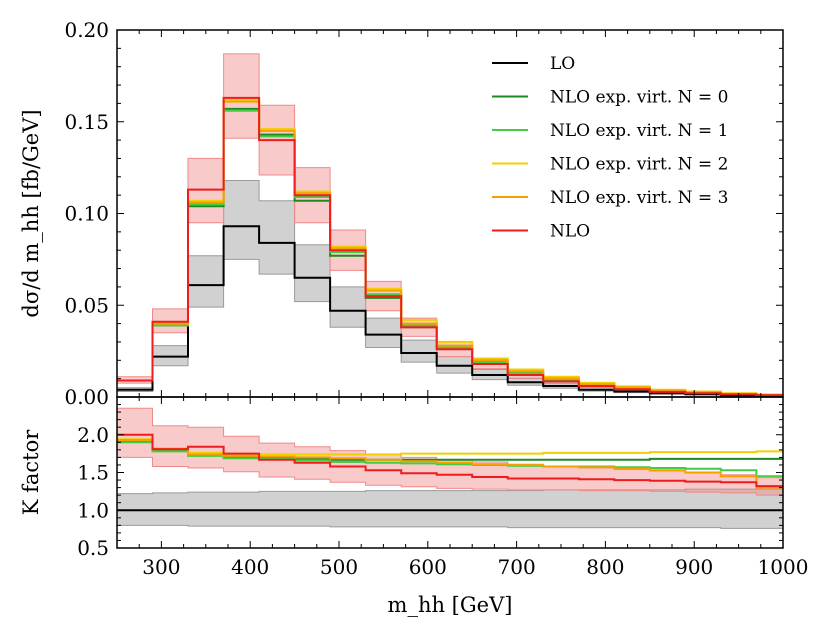  Describe the element at coordinates (93, 435) in the screenshot. I see `ratio-y-tick-label: 2.0` at that location.